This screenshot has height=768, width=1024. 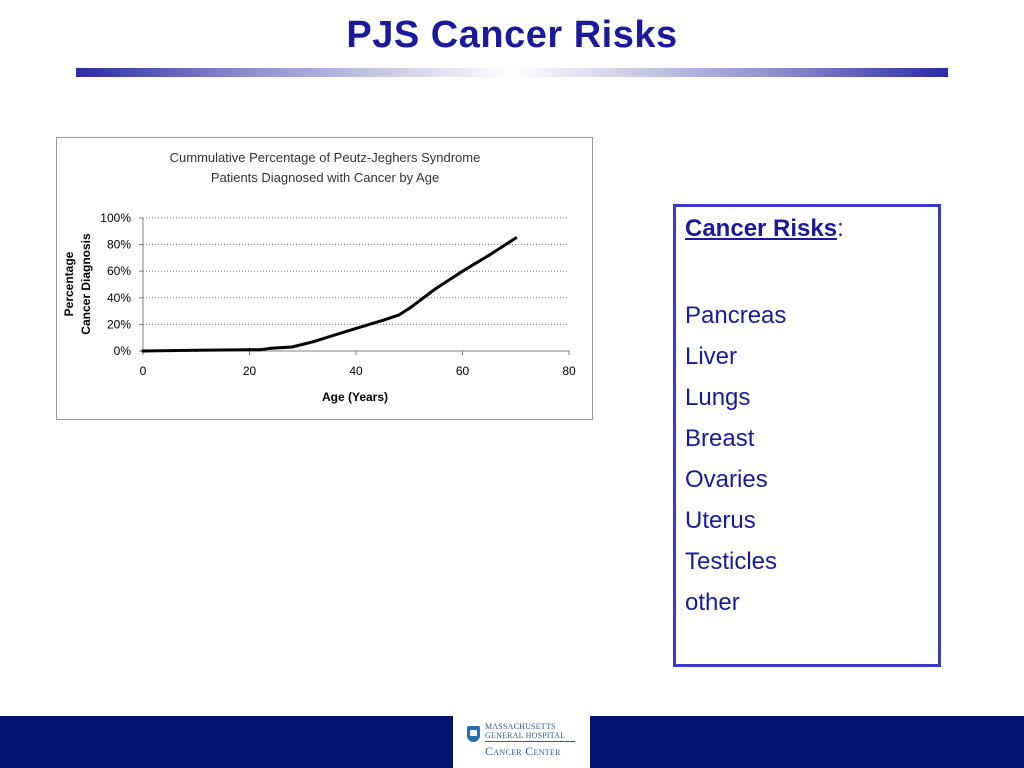 What do you see at coordinates (712, 602) in the screenshot?
I see `risk-item-other: other` at bounding box center [712, 602].